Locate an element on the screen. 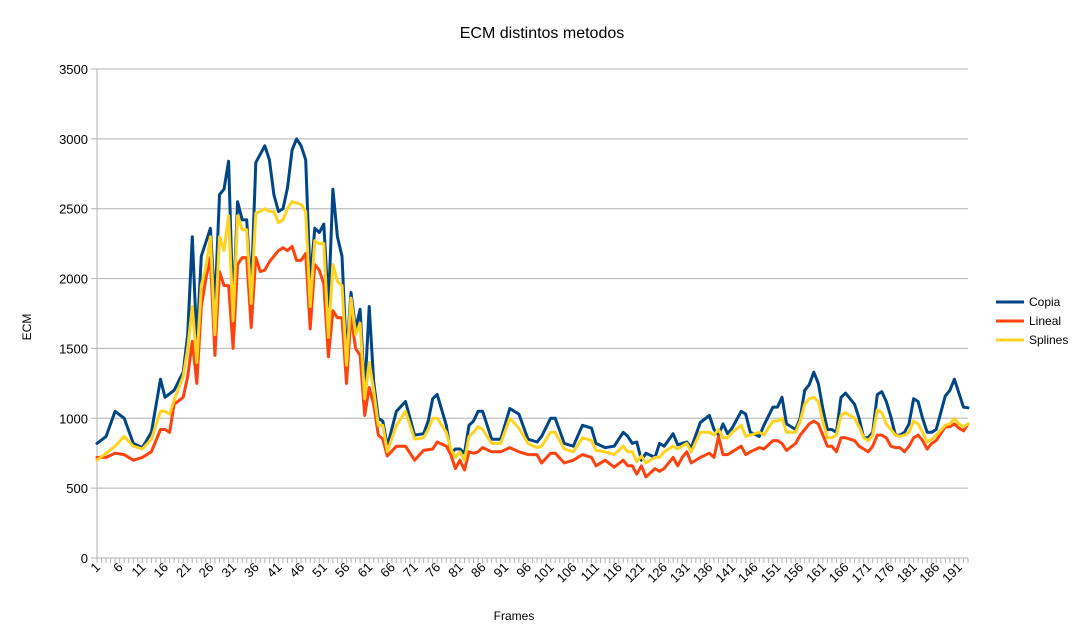 The height and width of the screenshot is (643, 1085). chart-title: ECM distintos metodos is located at coordinates (542, 33).